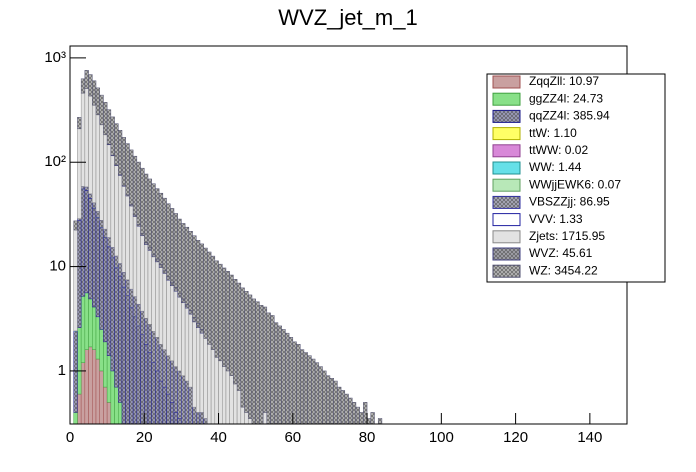 Image resolution: width=696 pixels, height=472 pixels. Describe the element at coordinates (569, 116) in the screenshot. I see `legend-label: qqZZ4l: 385.94` at that location.